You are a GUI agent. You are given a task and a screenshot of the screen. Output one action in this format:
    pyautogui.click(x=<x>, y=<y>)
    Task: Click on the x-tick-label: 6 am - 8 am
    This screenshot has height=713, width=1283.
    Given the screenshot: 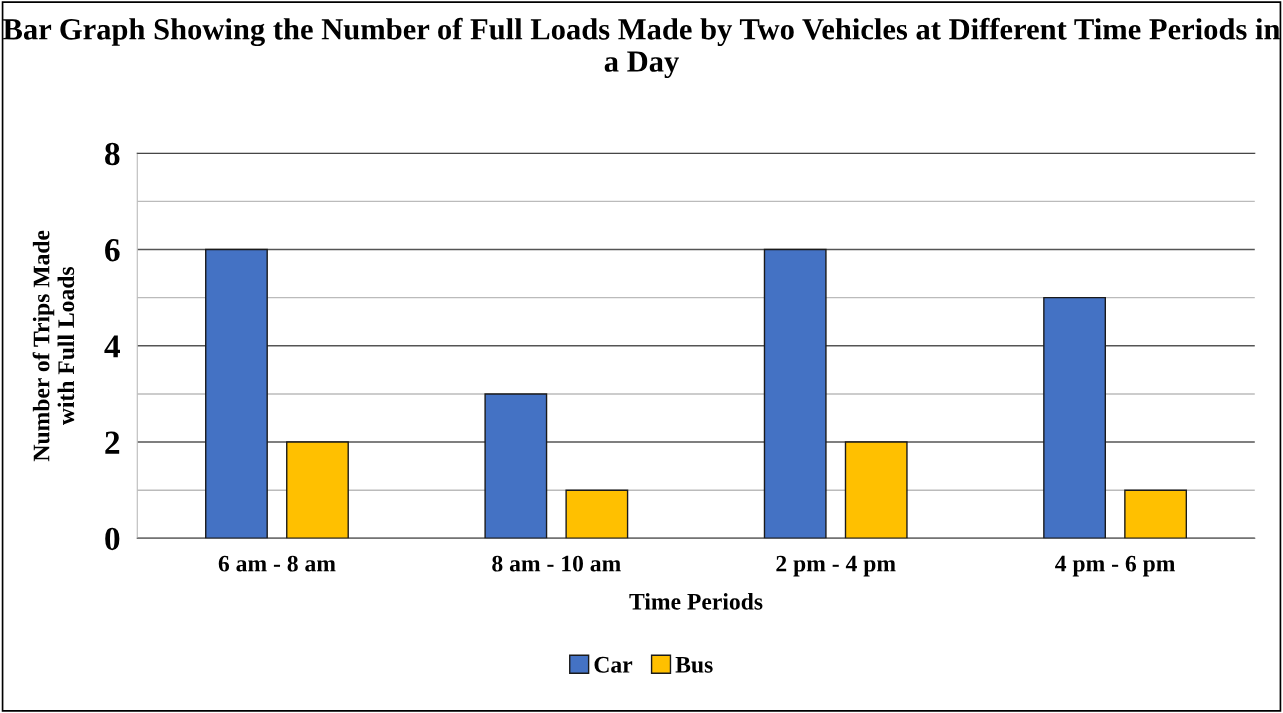 What is the action you would take?
    pyautogui.click(x=277, y=563)
    